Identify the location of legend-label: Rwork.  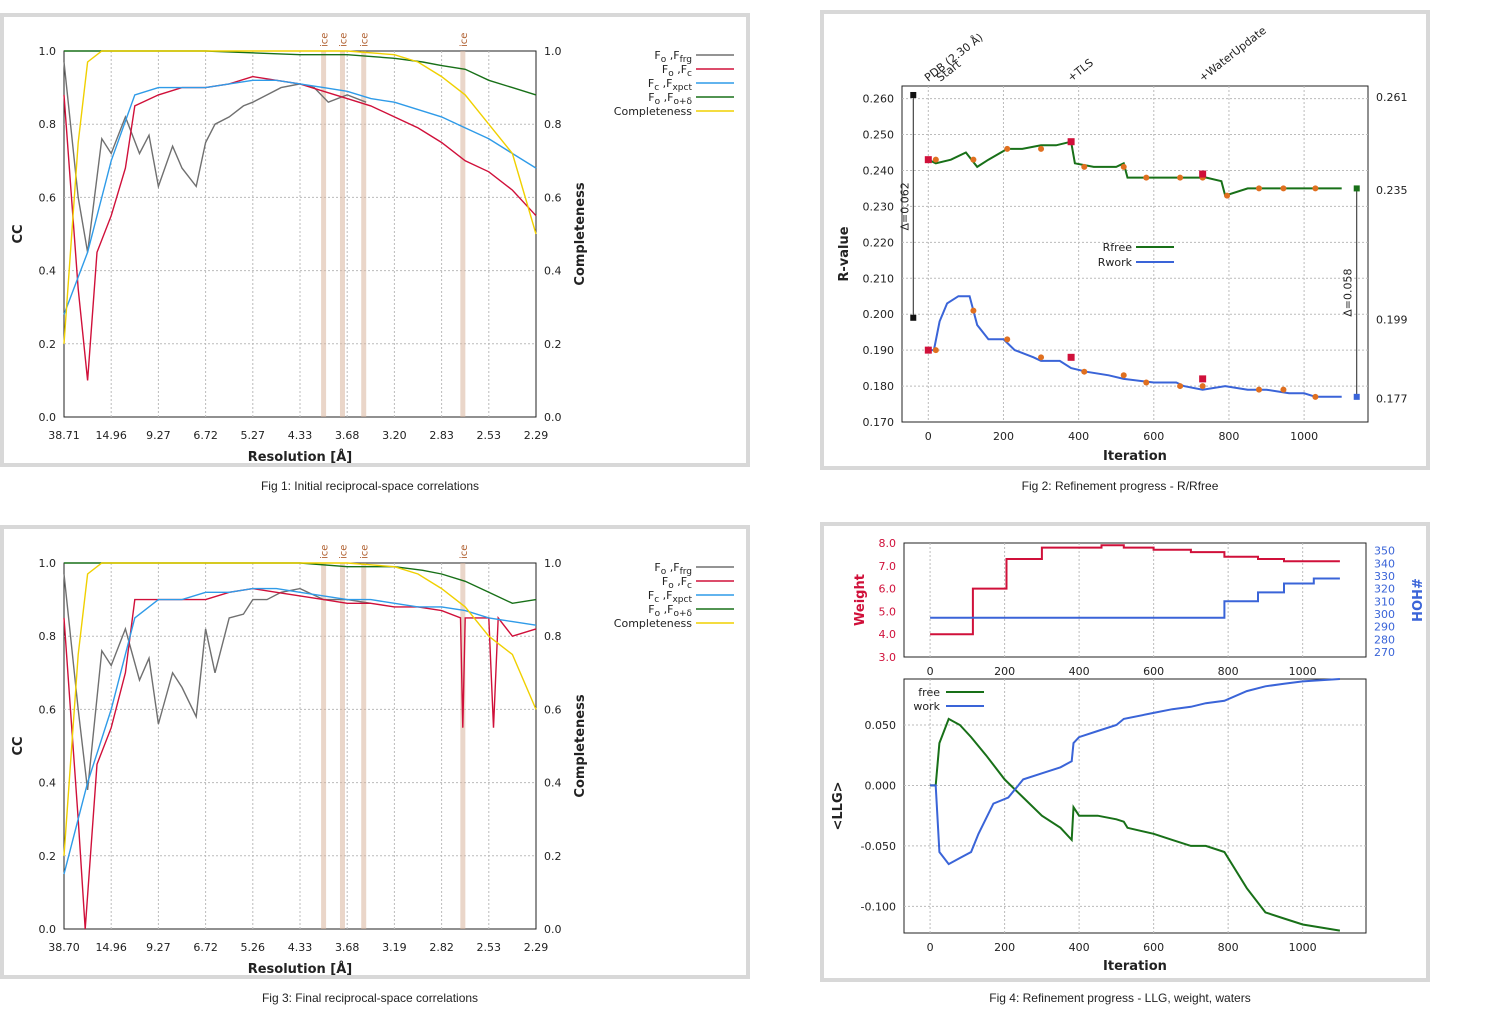
(1115, 262).